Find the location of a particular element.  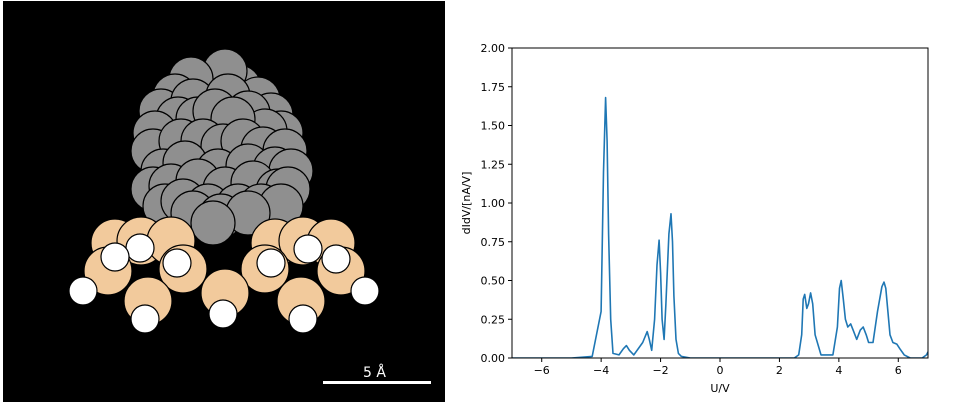

carbon-atom is located at coordinates (213, 223).